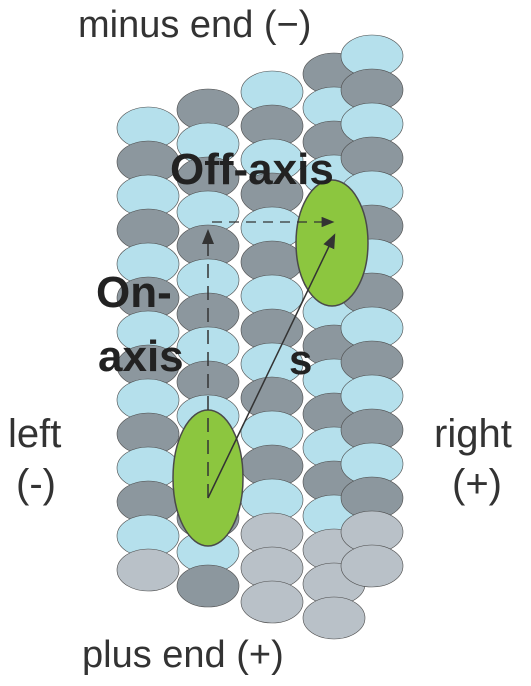  Describe the element at coordinates (134, 292) in the screenshot. I see `on-axis-label-line1: On-` at that location.